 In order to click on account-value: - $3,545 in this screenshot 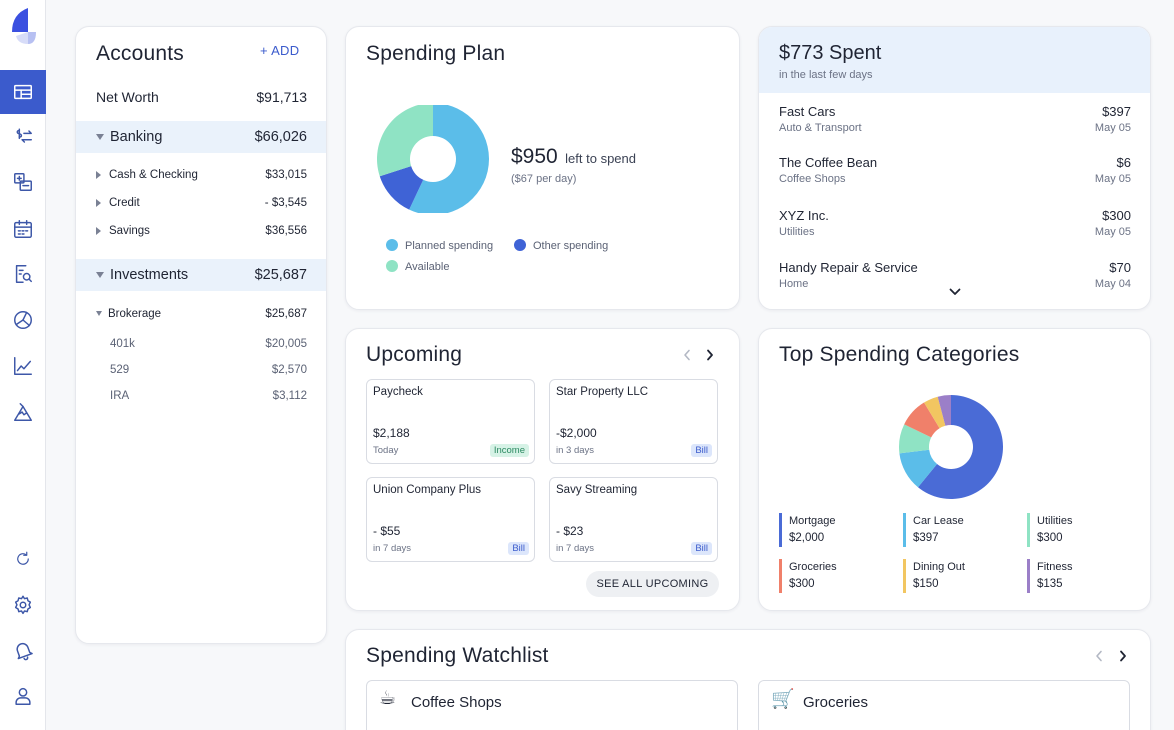, I will do `click(285, 203)`.